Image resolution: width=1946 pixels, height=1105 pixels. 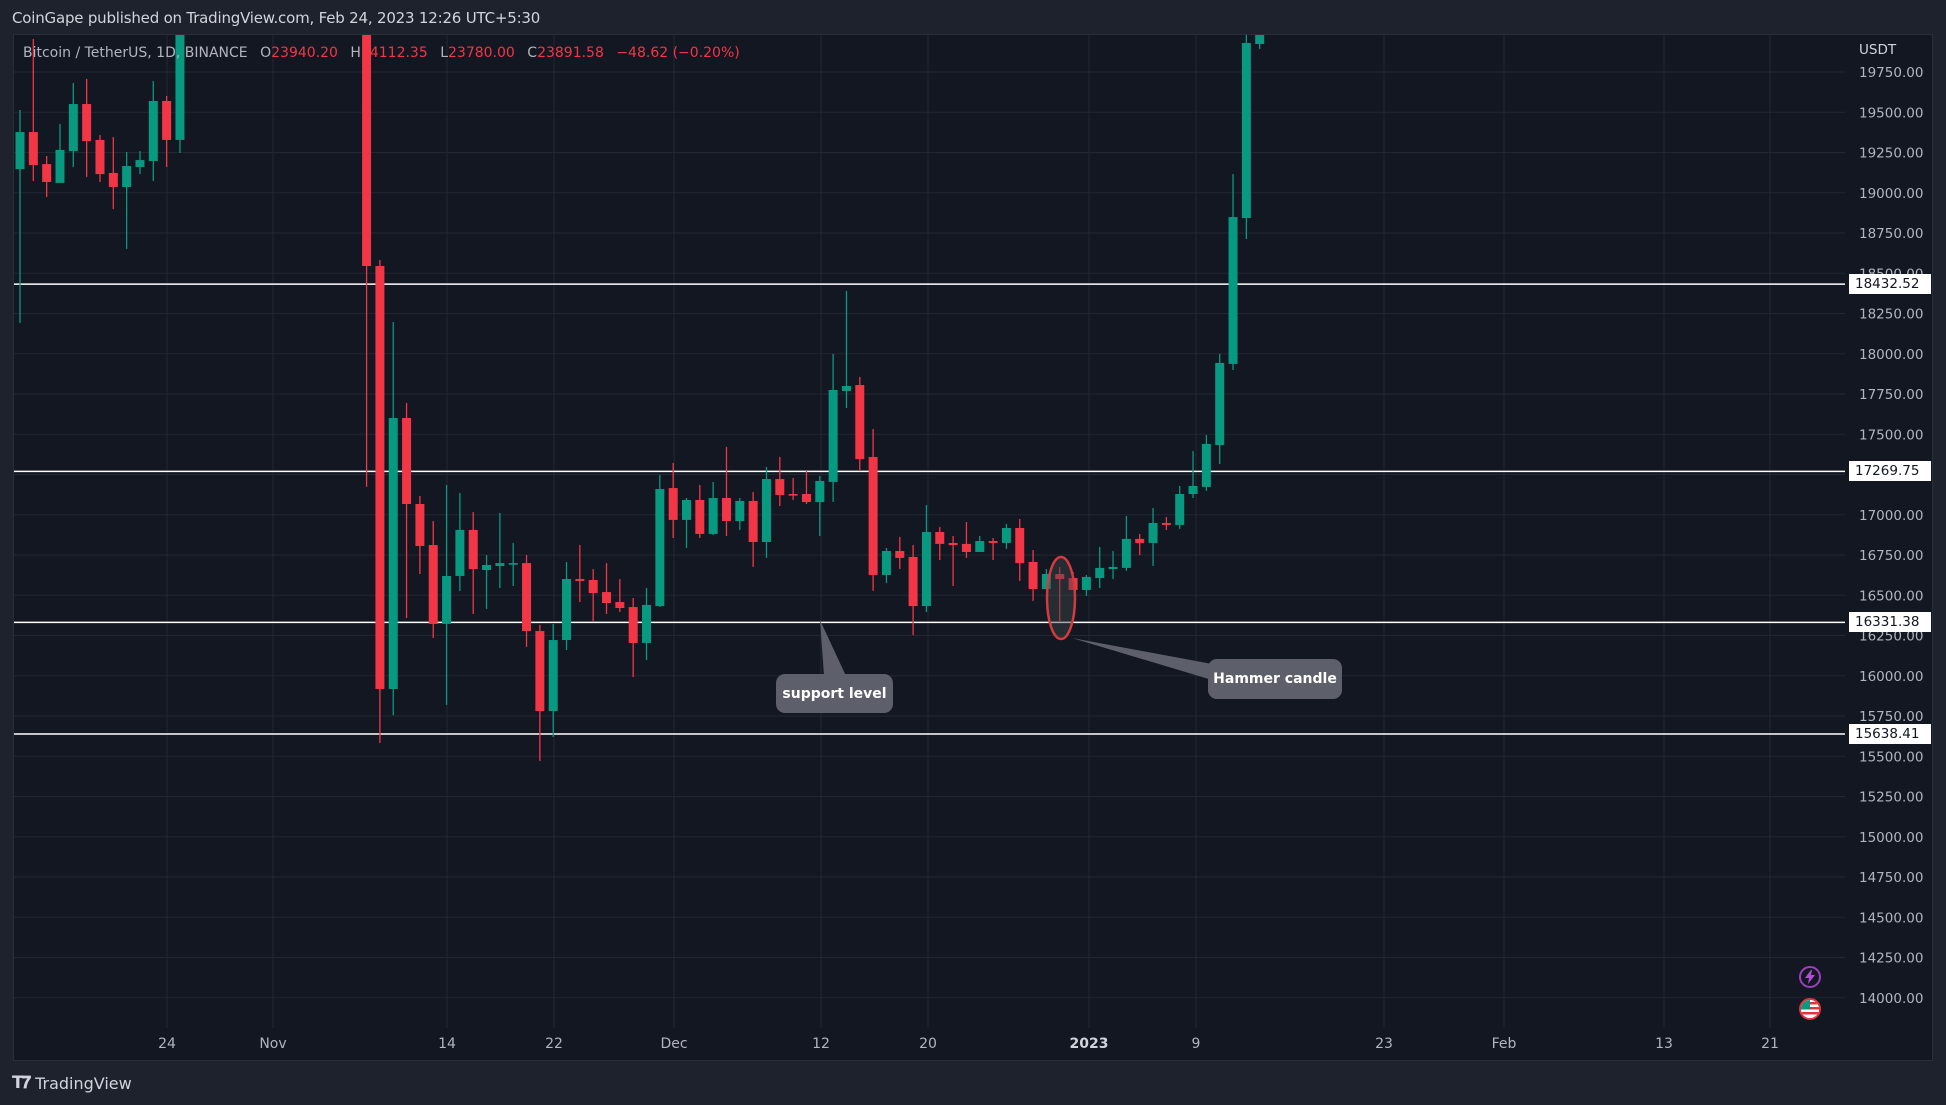 I want to click on time-tick-label: Nov, so click(x=272, y=1044).